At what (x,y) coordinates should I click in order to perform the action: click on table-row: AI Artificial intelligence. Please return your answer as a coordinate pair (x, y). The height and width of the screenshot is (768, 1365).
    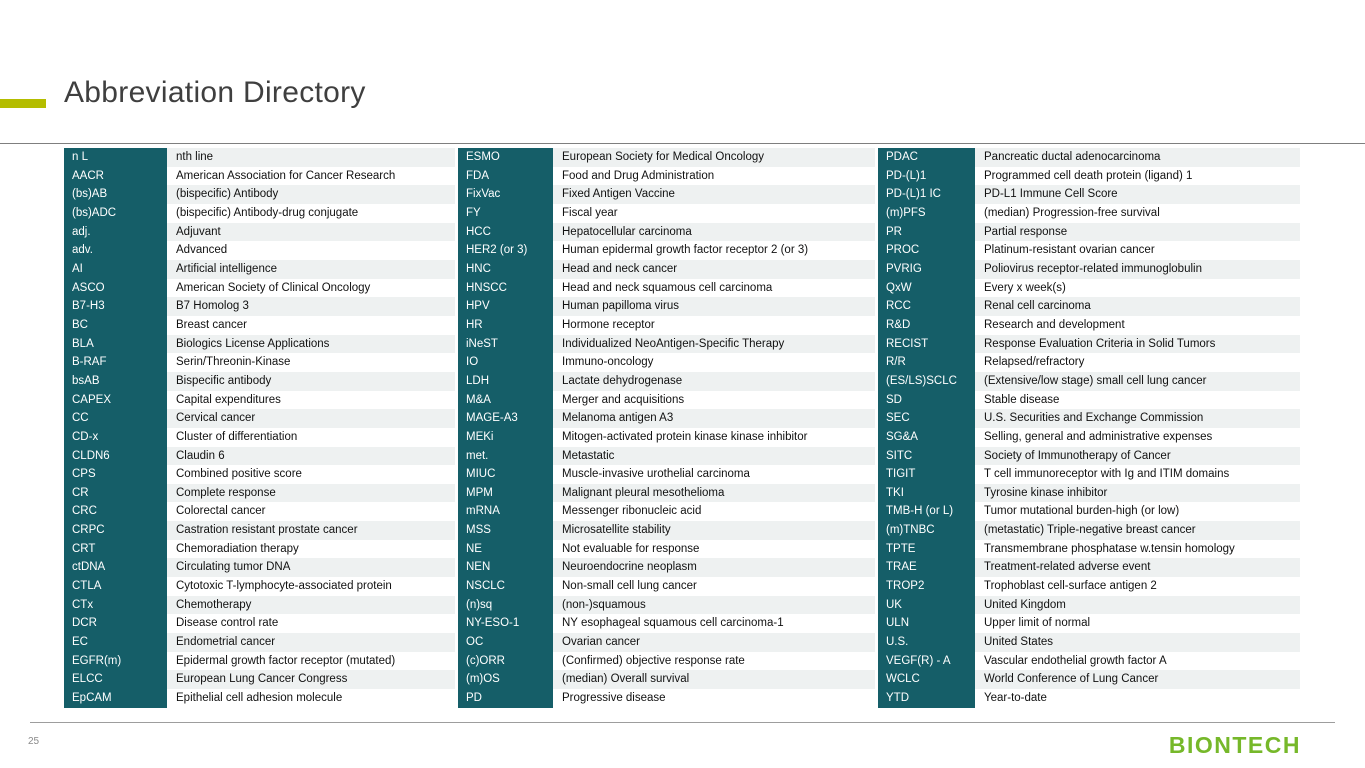
    Looking at the image, I should click on (259, 269).